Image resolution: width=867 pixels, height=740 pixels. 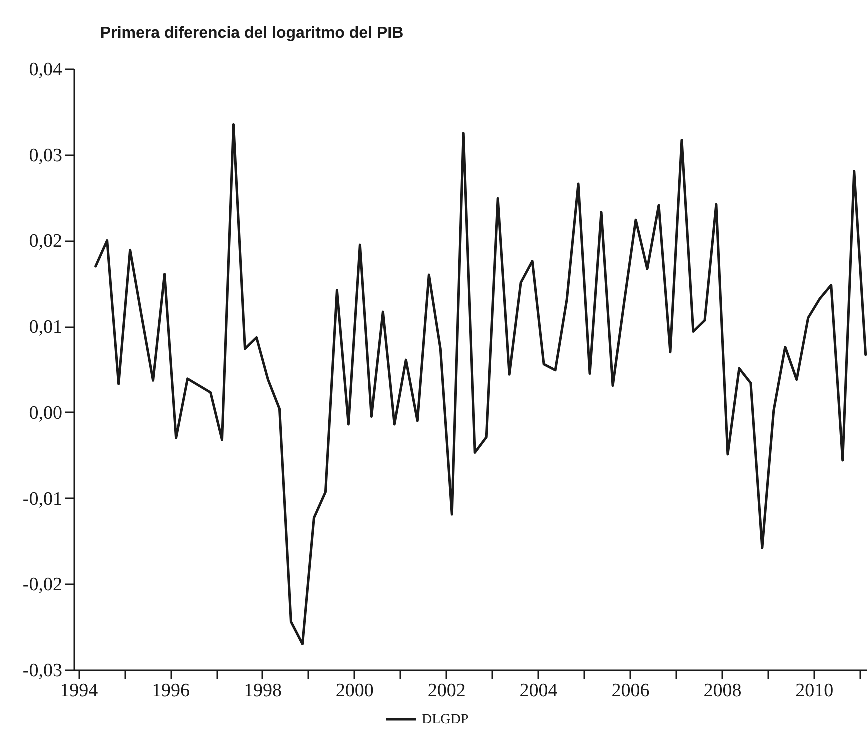 I want to click on y-tick-label: 0,04, so click(x=46, y=70).